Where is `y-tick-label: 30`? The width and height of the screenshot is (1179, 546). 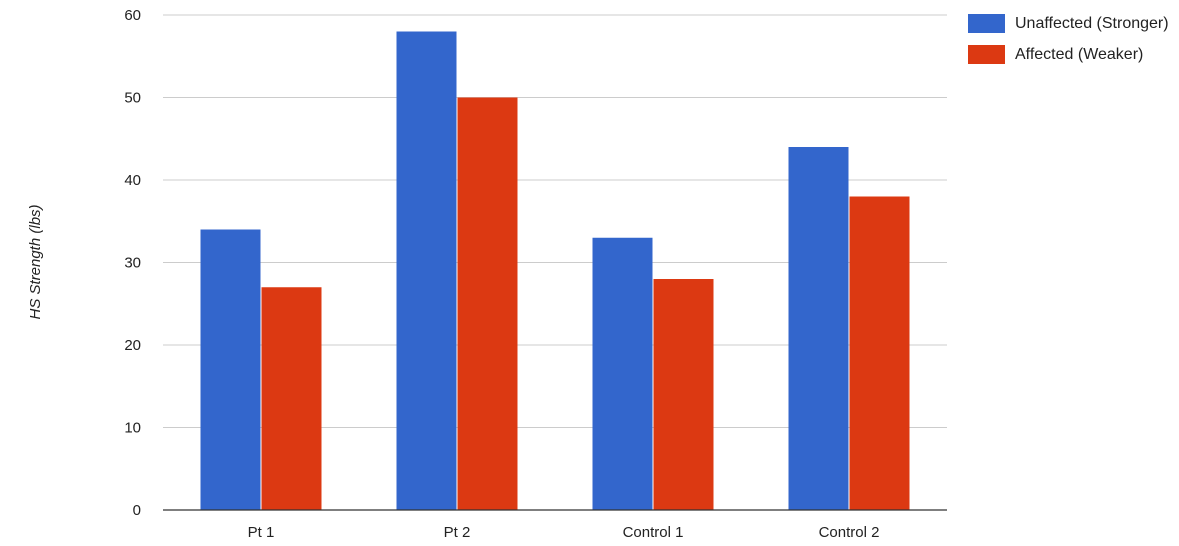
y-tick-label: 30 is located at coordinates (132, 263).